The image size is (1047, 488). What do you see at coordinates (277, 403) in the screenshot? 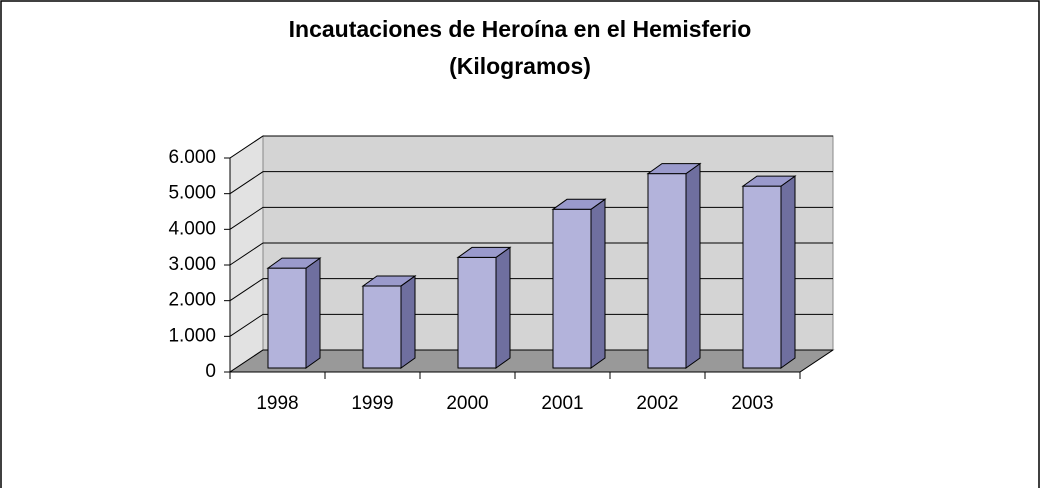
I see `x-tick-label: 1998` at bounding box center [277, 403].